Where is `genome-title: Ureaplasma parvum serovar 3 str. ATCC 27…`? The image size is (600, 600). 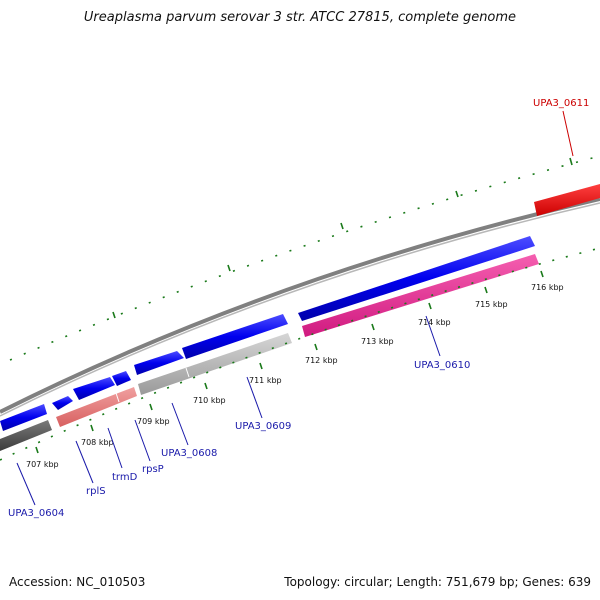
genome-title: Ureaplasma parvum serovar 3 str. ATCC 27… is located at coordinates (300, 17).